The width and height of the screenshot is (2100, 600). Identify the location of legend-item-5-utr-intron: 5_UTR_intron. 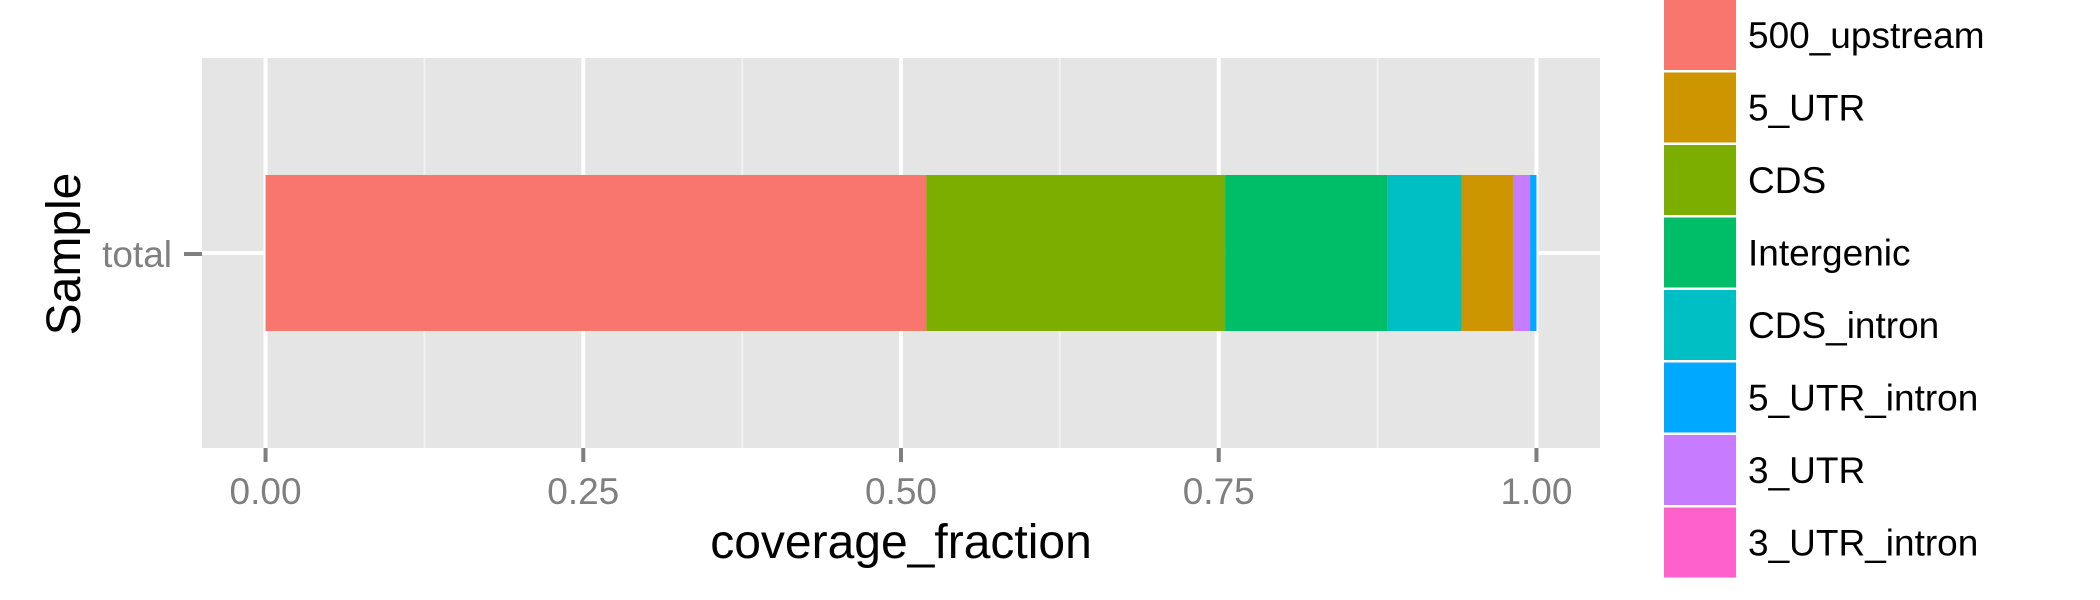
(1821, 397).